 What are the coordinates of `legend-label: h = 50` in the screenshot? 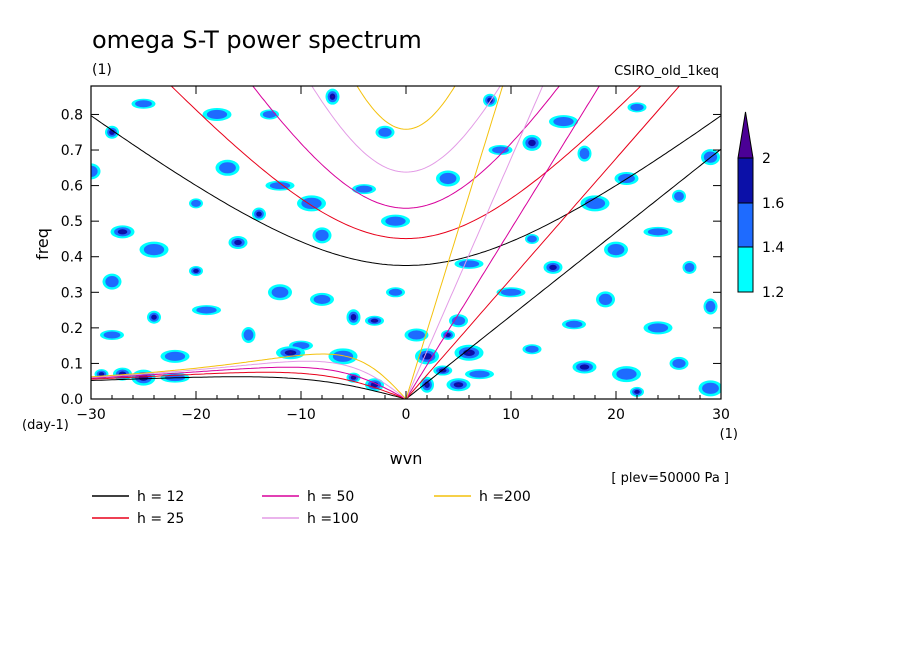 It's located at (330, 497).